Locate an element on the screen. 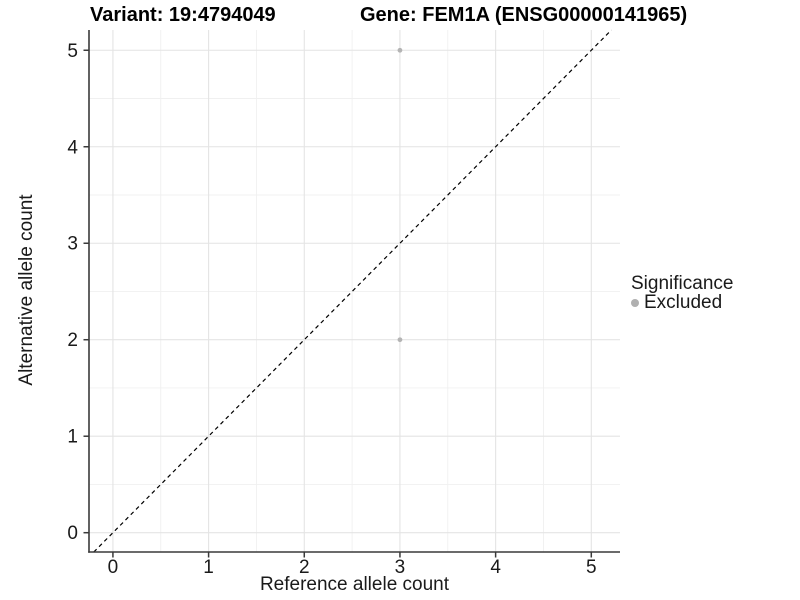 This screenshot has height=600, width=800. x-tick-label: 4 is located at coordinates (495, 567).